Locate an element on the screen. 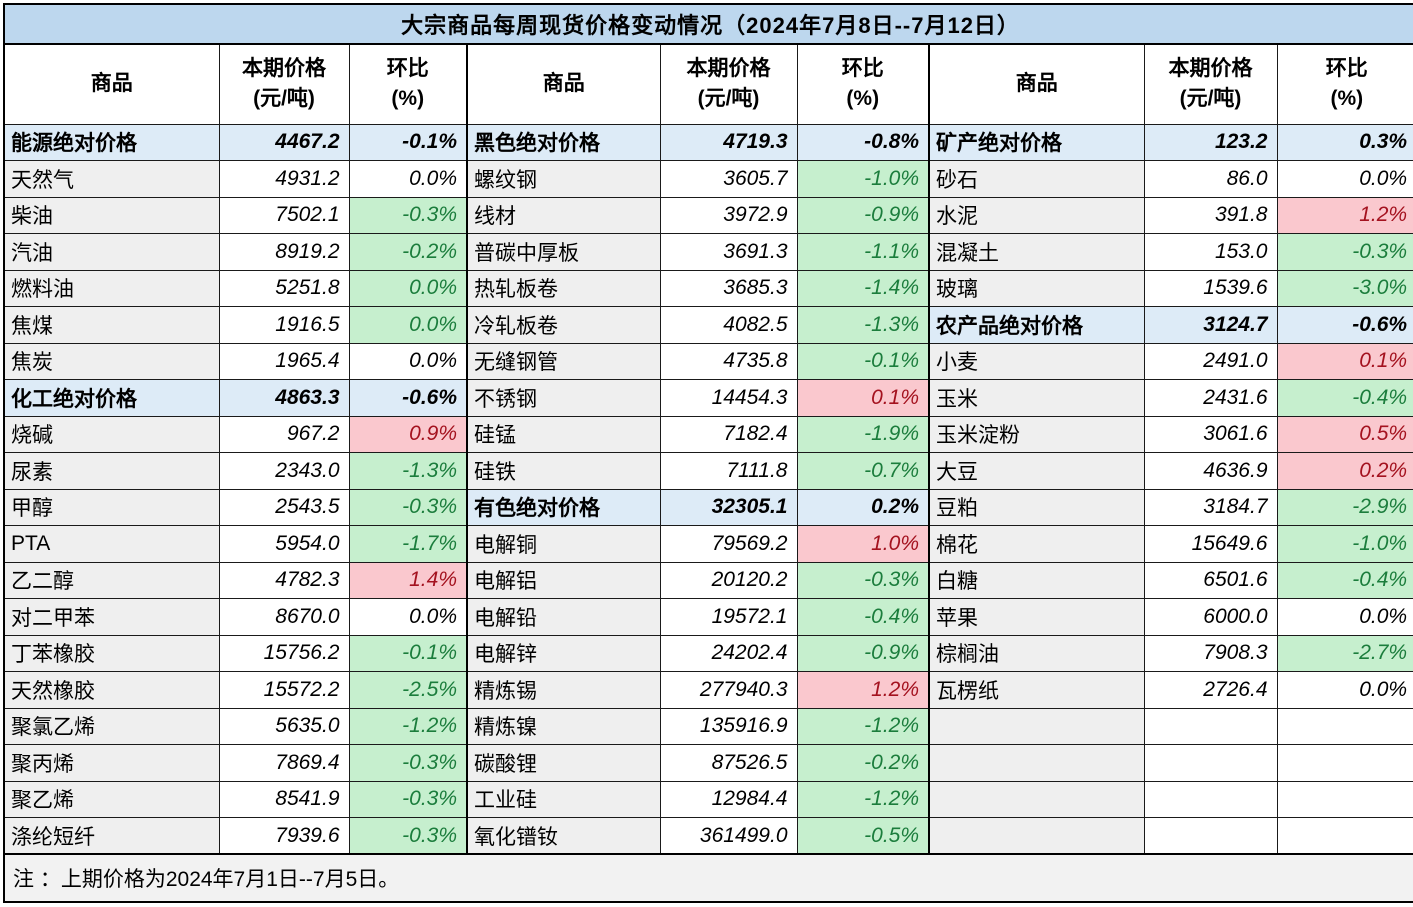 The image size is (1413, 907). commodity-cell: 对二甲苯 is located at coordinates (111, 617).